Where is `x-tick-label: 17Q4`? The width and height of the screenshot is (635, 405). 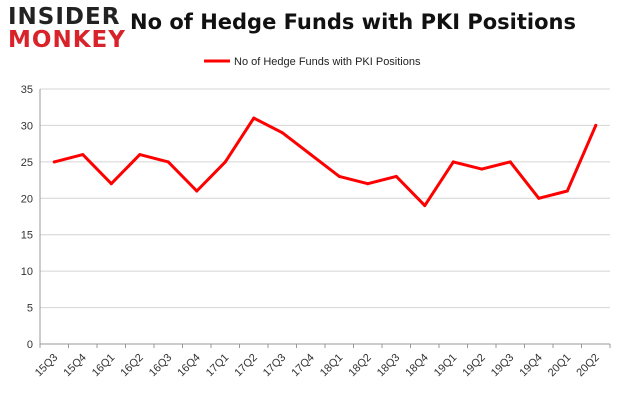
x-tick-label: 17Q4 is located at coordinates (303, 366).